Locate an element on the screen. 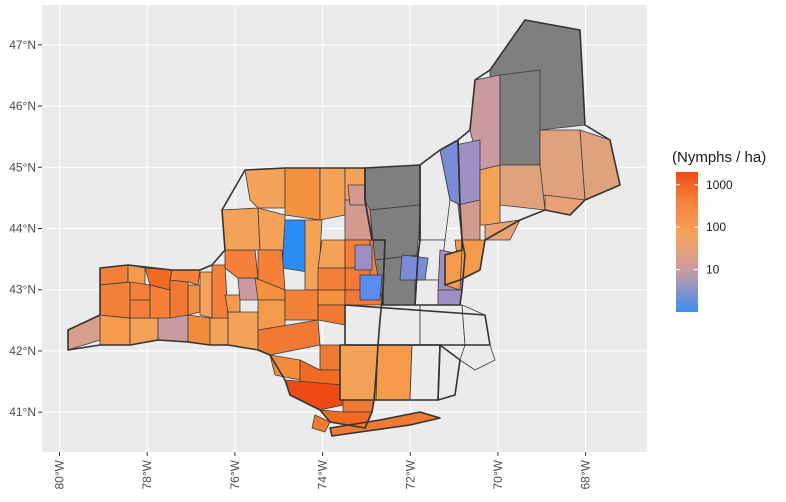 The width and height of the screenshot is (786, 502). lat-tick-label: 43°N is located at coordinates (22, 290).